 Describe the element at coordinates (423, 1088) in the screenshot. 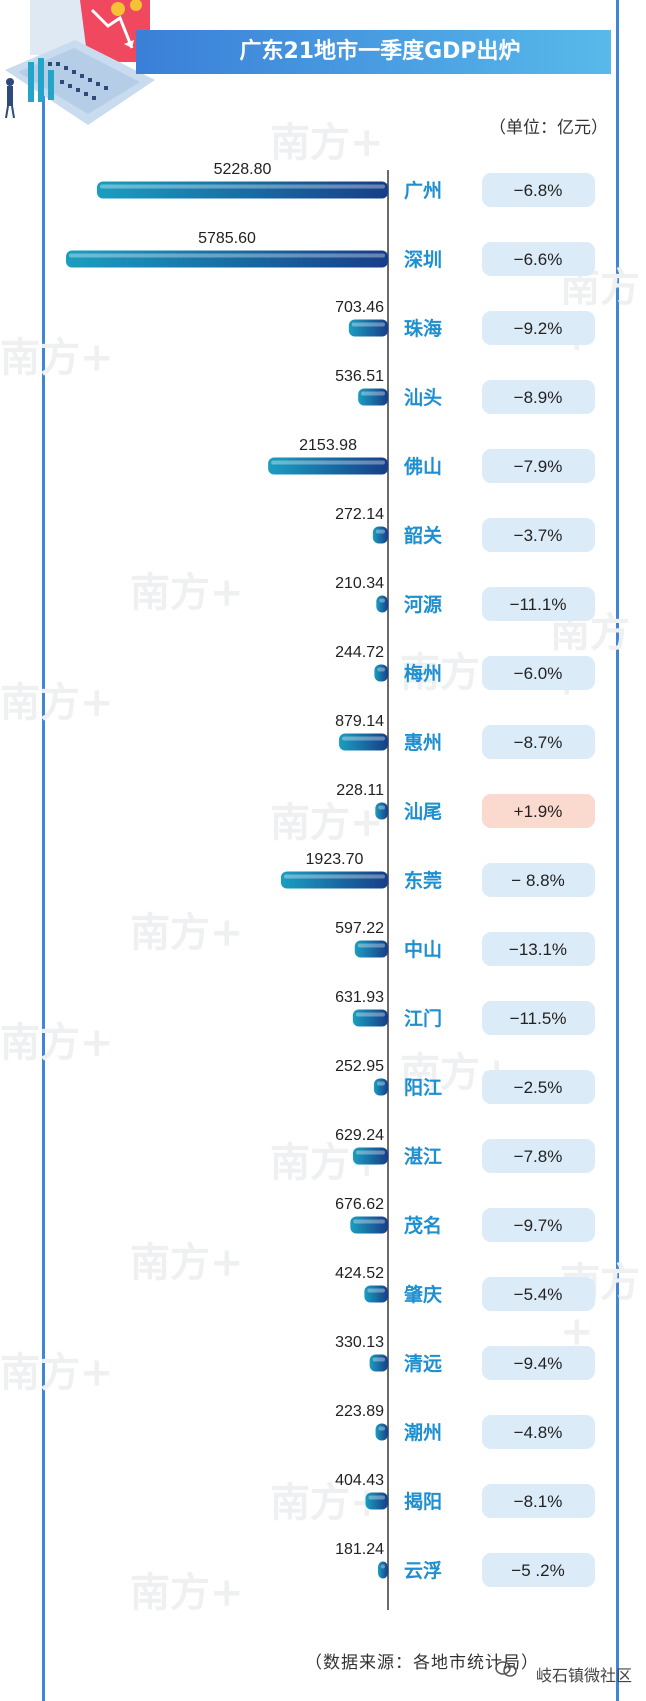

I see `city-label: 阳江` at that location.